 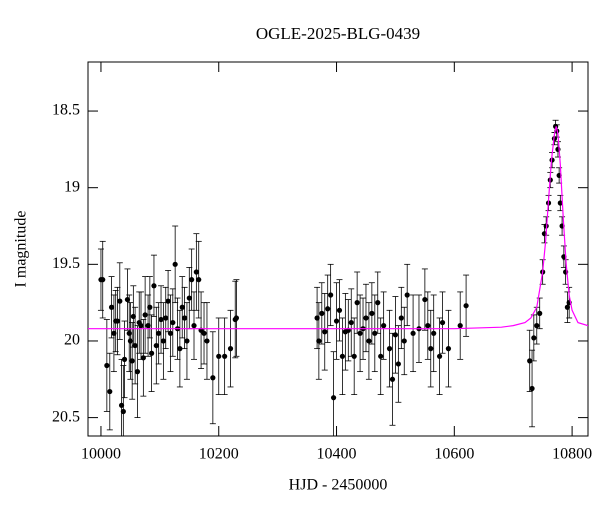 I want to click on x-tick-label: 10200, so click(x=219, y=454).